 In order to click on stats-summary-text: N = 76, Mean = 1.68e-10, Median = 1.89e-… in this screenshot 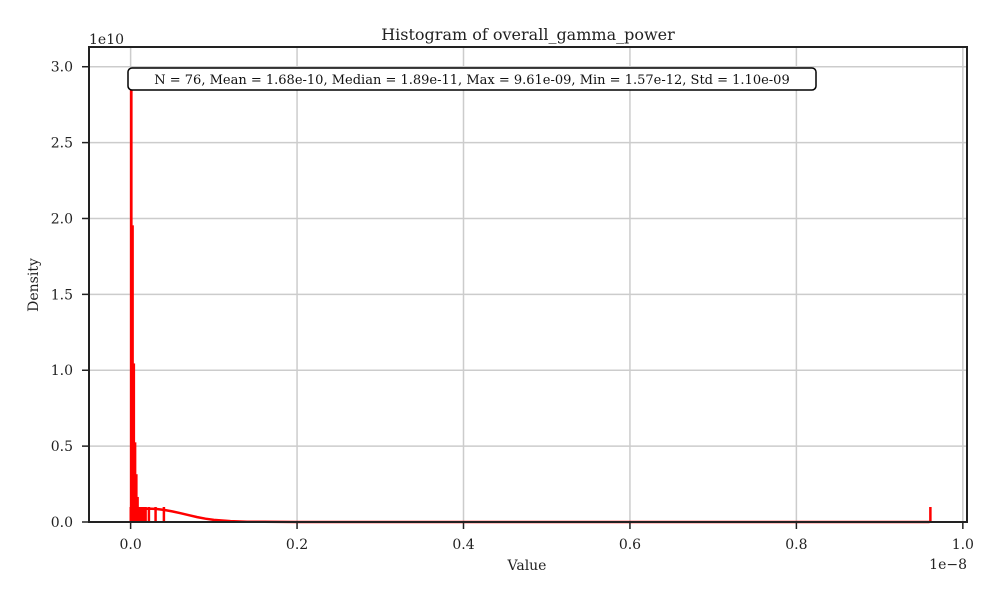, I will do `click(471, 80)`.